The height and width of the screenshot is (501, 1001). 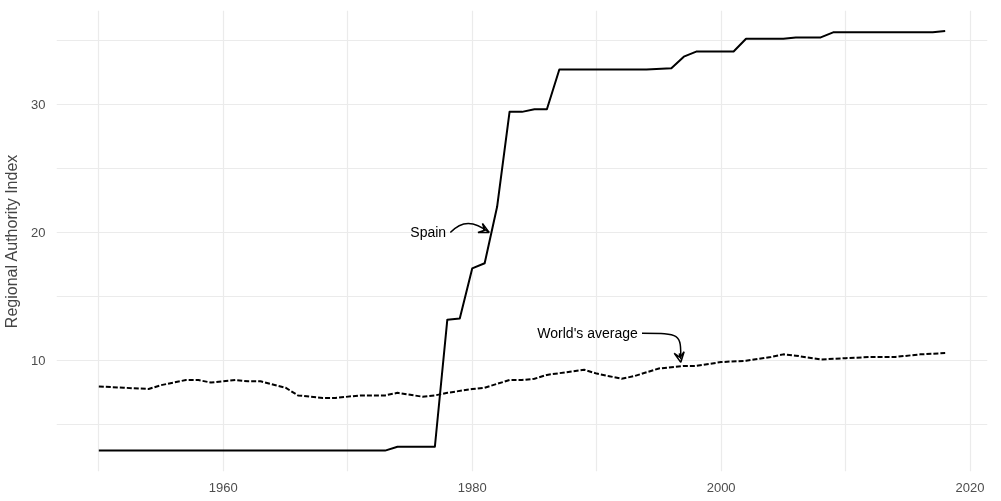 What do you see at coordinates (38, 361) in the screenshot?
I see `y-tick-label: 10` at bounding box center [38, 361].